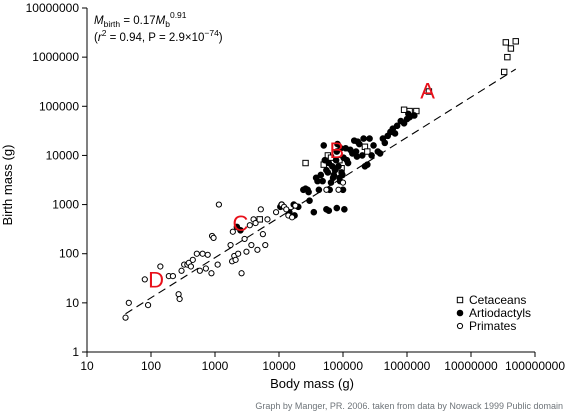  What do you see at coordinates (53, 8) in the screenshot?
I see `y-tick-label: 10000000` at bounding box center [53, 8].